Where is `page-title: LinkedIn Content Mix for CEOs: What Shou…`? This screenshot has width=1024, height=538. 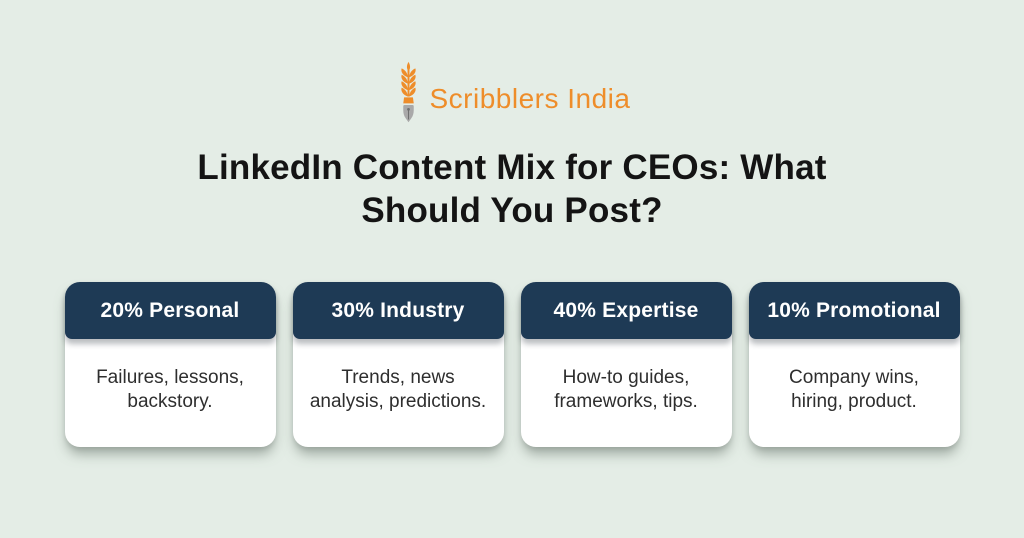 page-title: LinkedIn Content Mix for CEOs: What Shou… is located at coordinates (511, 189).